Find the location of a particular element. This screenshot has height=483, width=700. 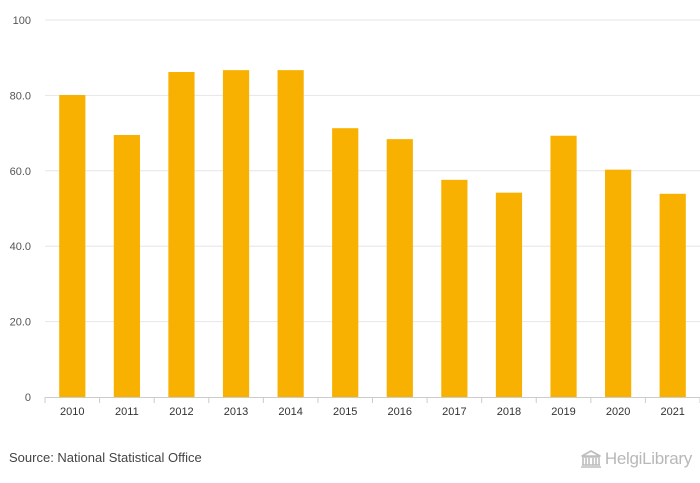

bar-2016 is located at coordinates (399, 268).